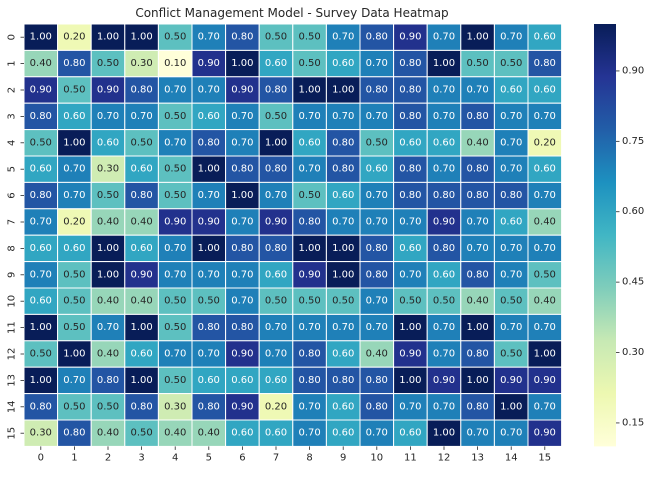 Image resolution: width=651 pixels, height=482 pixels. Describe the element at coordinates (74, 457) in the screenshot. I see `x-tick-label: 1` at that location.